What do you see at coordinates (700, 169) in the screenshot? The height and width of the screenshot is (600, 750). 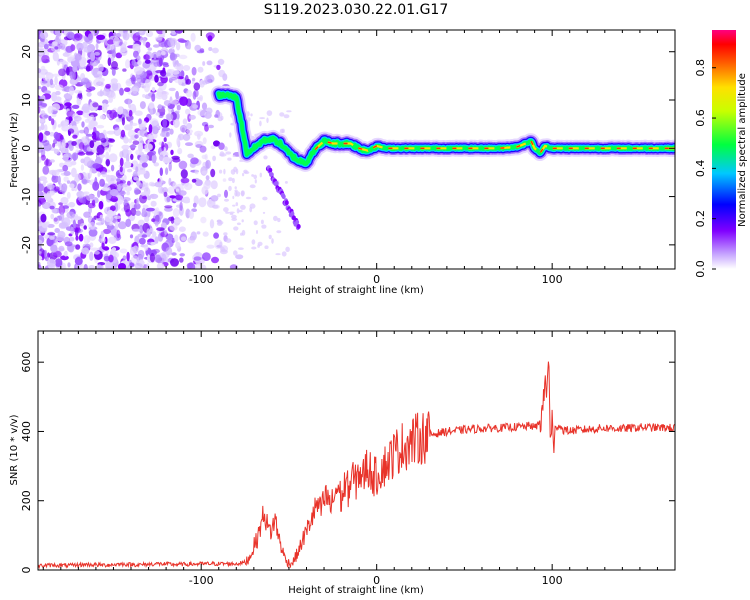 I see `colorbar-tick-label: 0.4` at bounding box center [700, 169].